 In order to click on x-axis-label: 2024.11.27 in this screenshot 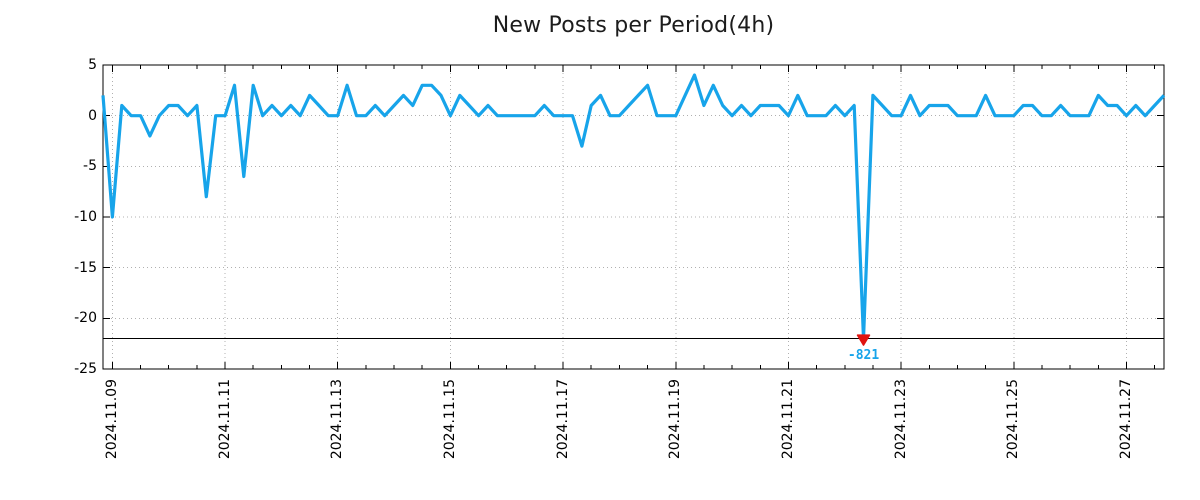, I will do `click(1125, 419)`.